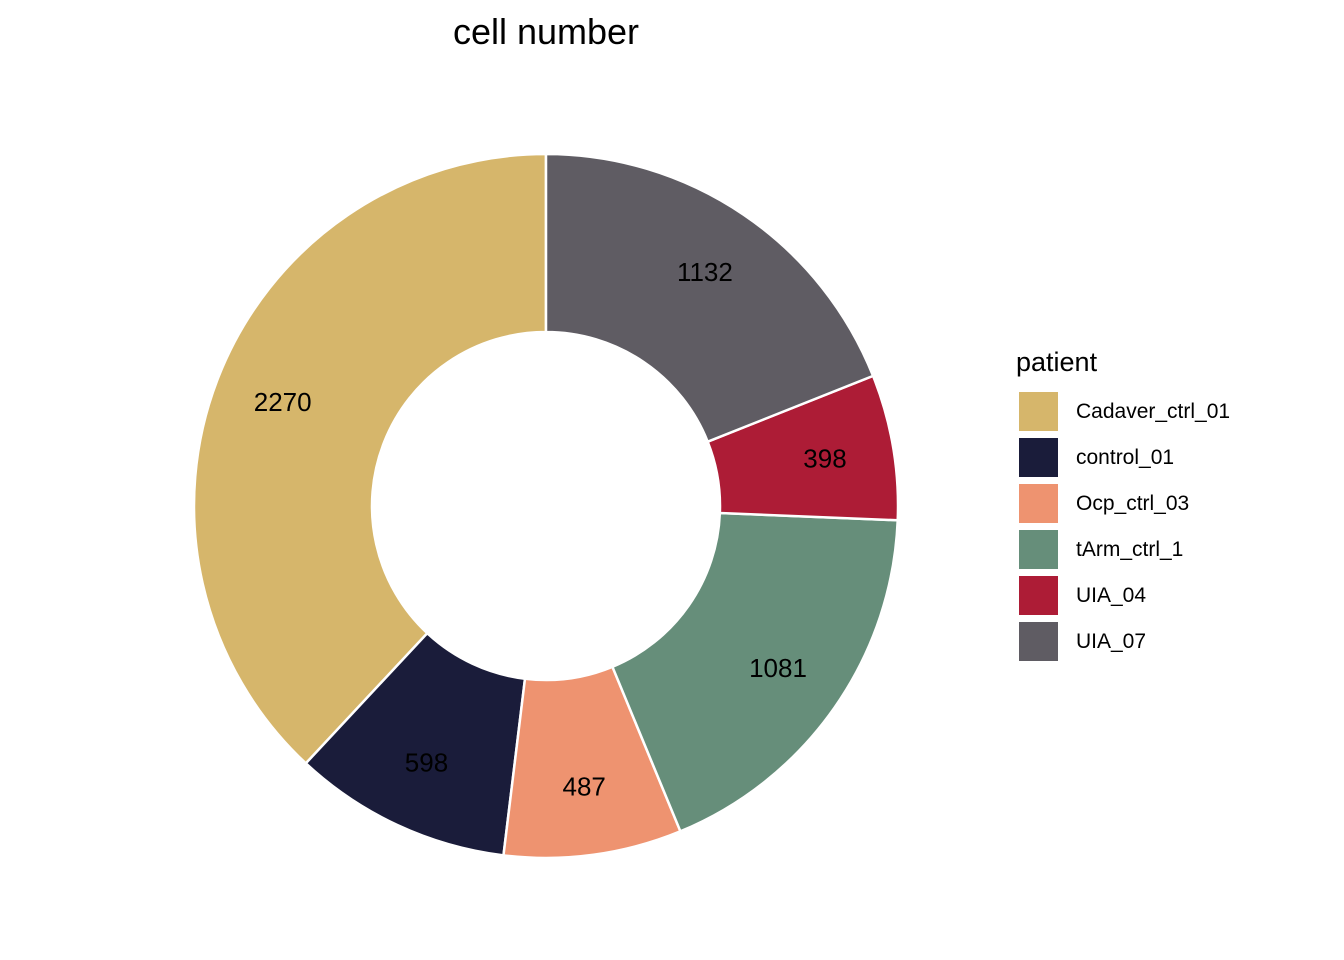  What do you see at coordinates (705, 272) in the screenshot?
I see `slice-label: 1132` at bounding box center [705, 272].